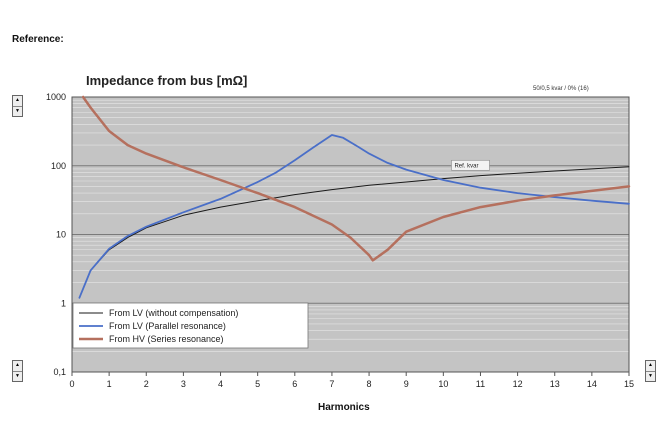 This screenshot has height=421, width=662. I want to click on legend-entry: From HV (Series resonance), so click(166, 339).